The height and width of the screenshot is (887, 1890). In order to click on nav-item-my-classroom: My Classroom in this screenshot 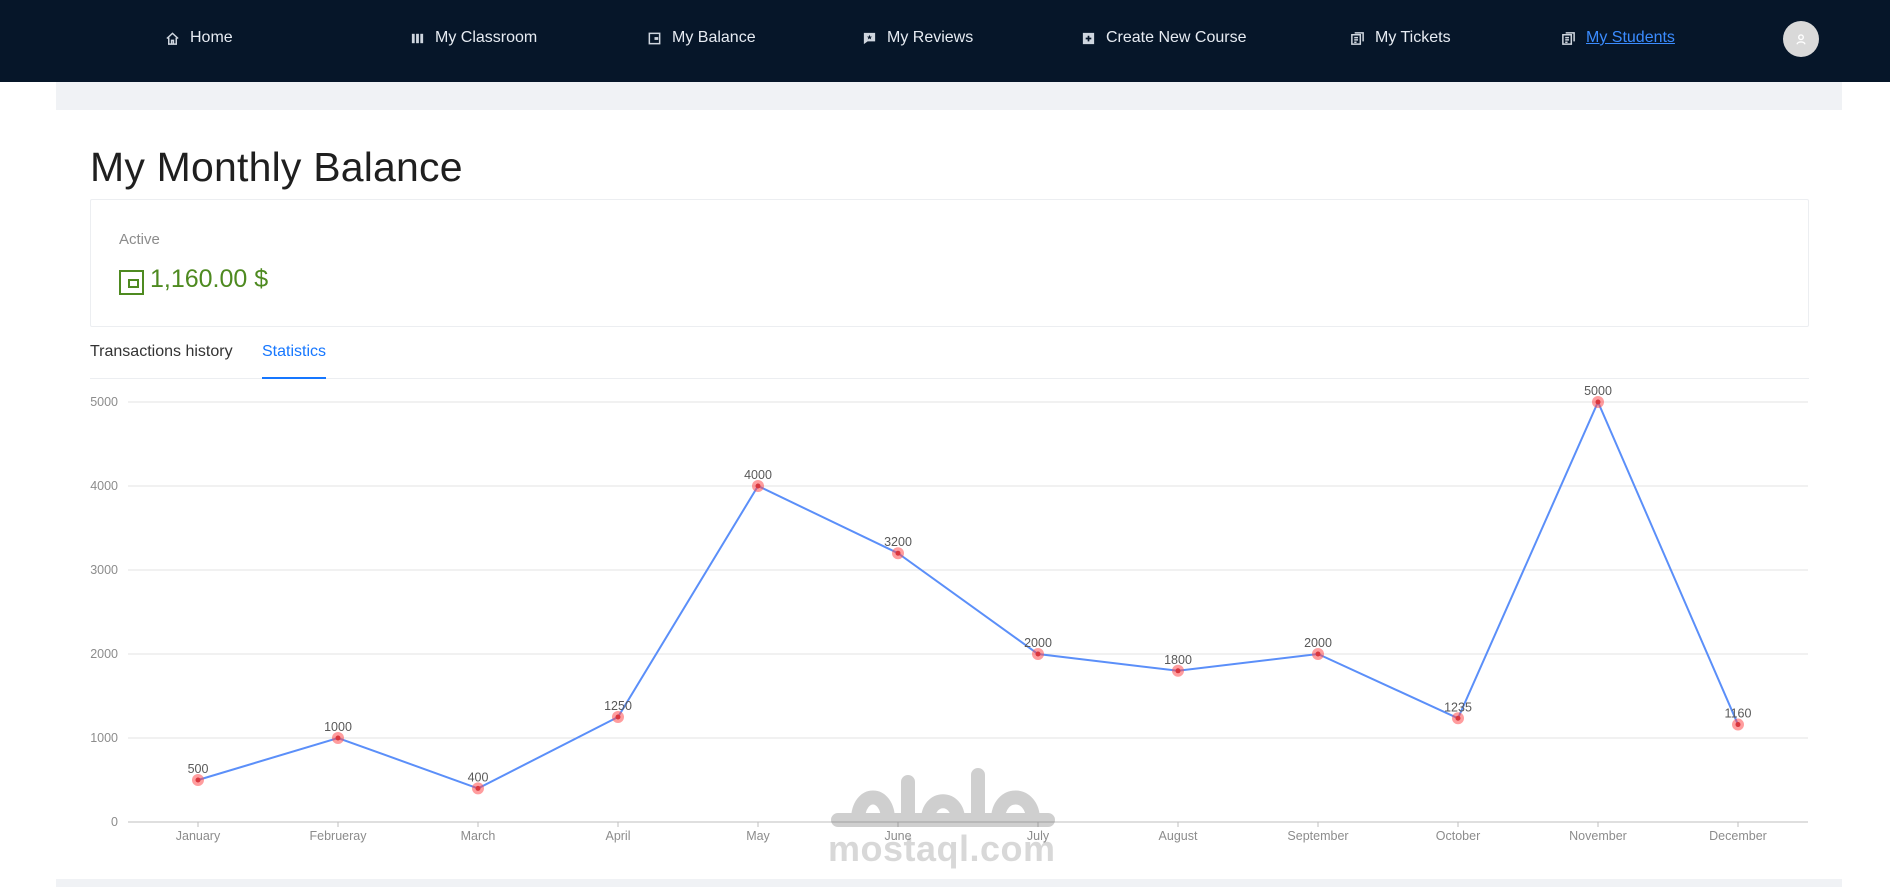, I will do `click(473, 38)`.